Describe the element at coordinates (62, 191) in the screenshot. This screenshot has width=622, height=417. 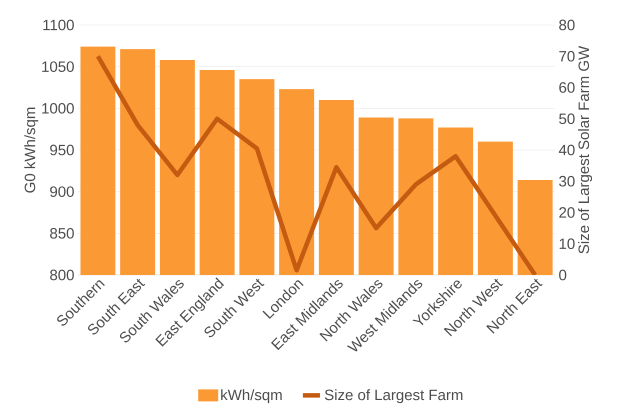
I see `y-tick-label: 900` at that location.